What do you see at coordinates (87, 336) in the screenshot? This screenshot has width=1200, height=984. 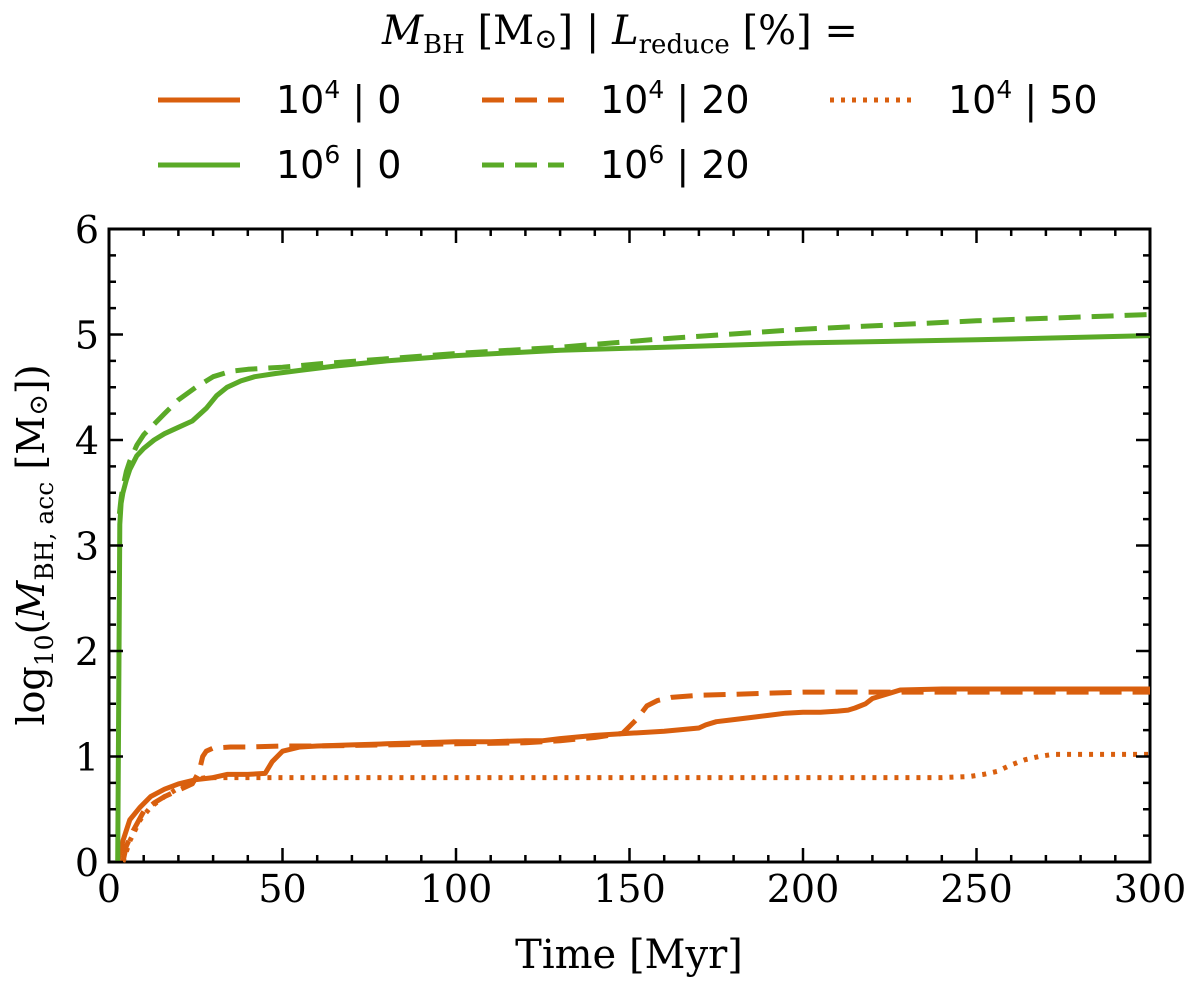 I see `y-tick-label: 5` at bounding box center [87, 336].